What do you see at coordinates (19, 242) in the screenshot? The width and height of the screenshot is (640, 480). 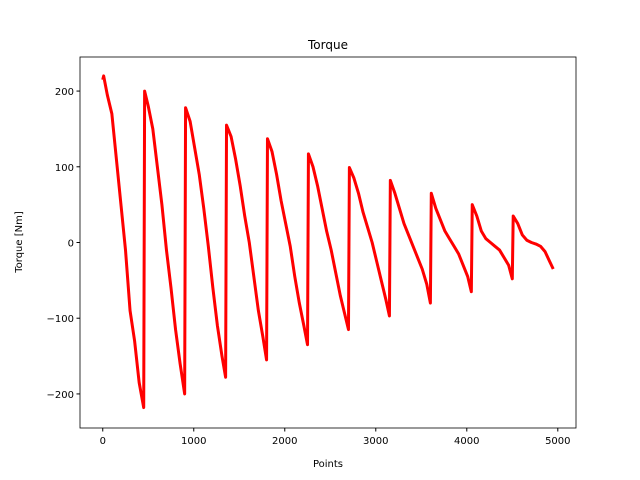 I see `y-axis-label: Torque [Nm]` at bounding box center [19, 242].